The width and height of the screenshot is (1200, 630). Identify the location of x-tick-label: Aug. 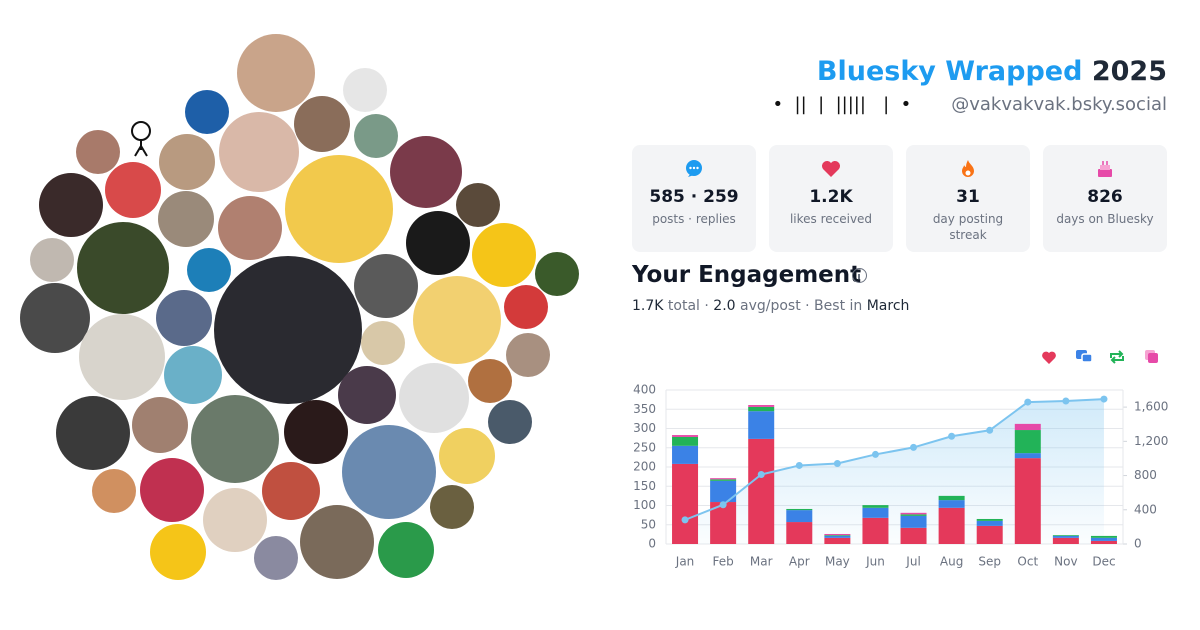
(951, 562).